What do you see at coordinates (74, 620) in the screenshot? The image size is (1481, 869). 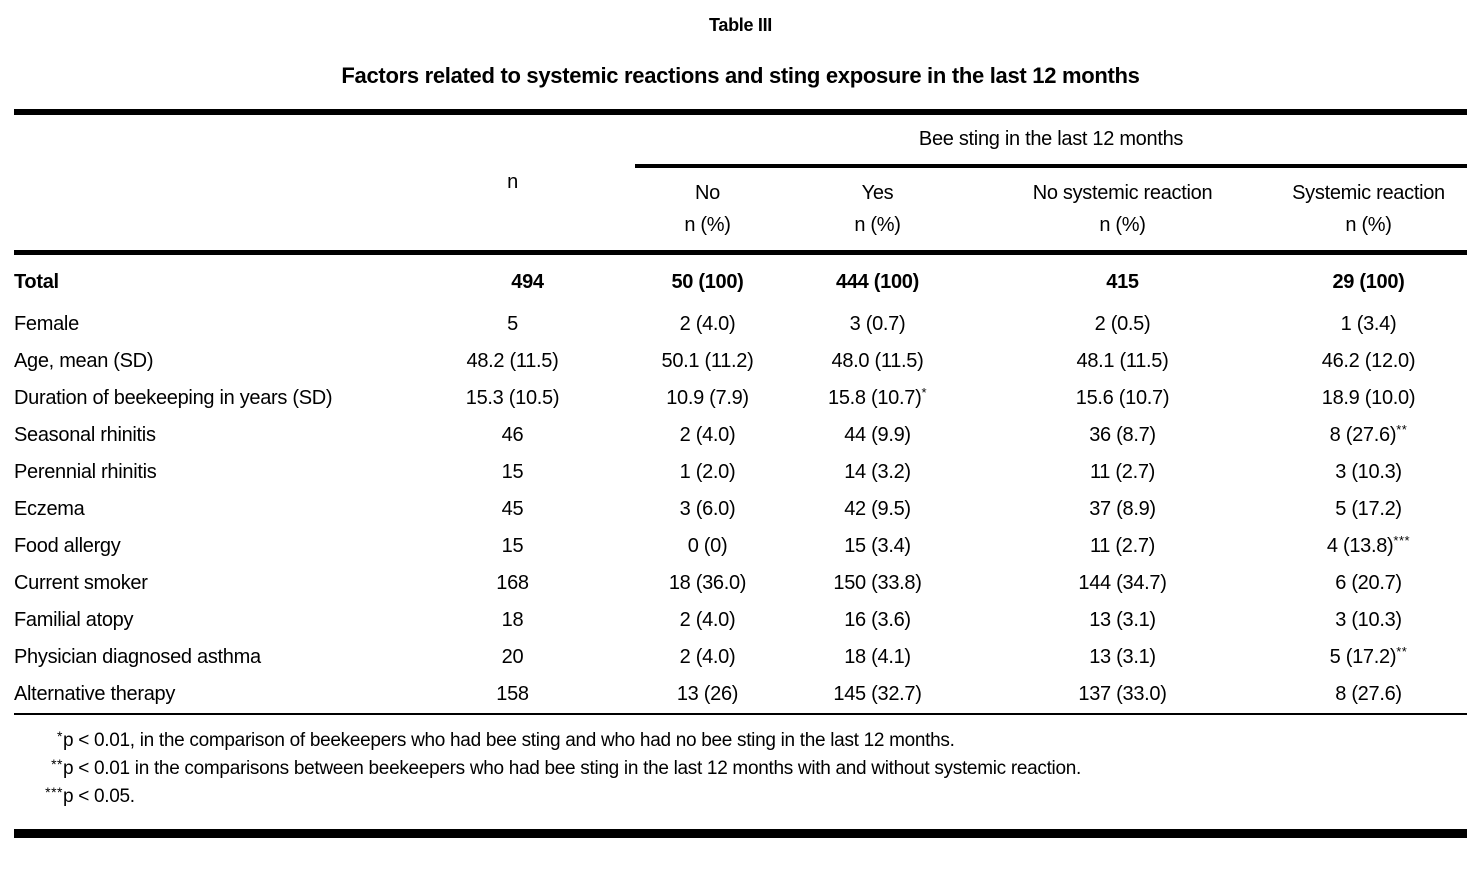 I see `row-label: Familial atopy` at bounding box center [74, 620].